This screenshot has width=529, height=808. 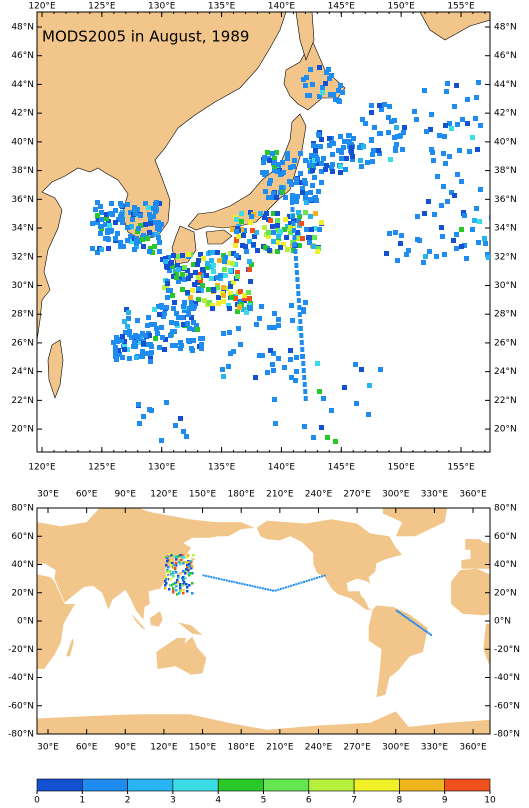 I want to click on lon-label: 155°E, so click(x=461, y=468).